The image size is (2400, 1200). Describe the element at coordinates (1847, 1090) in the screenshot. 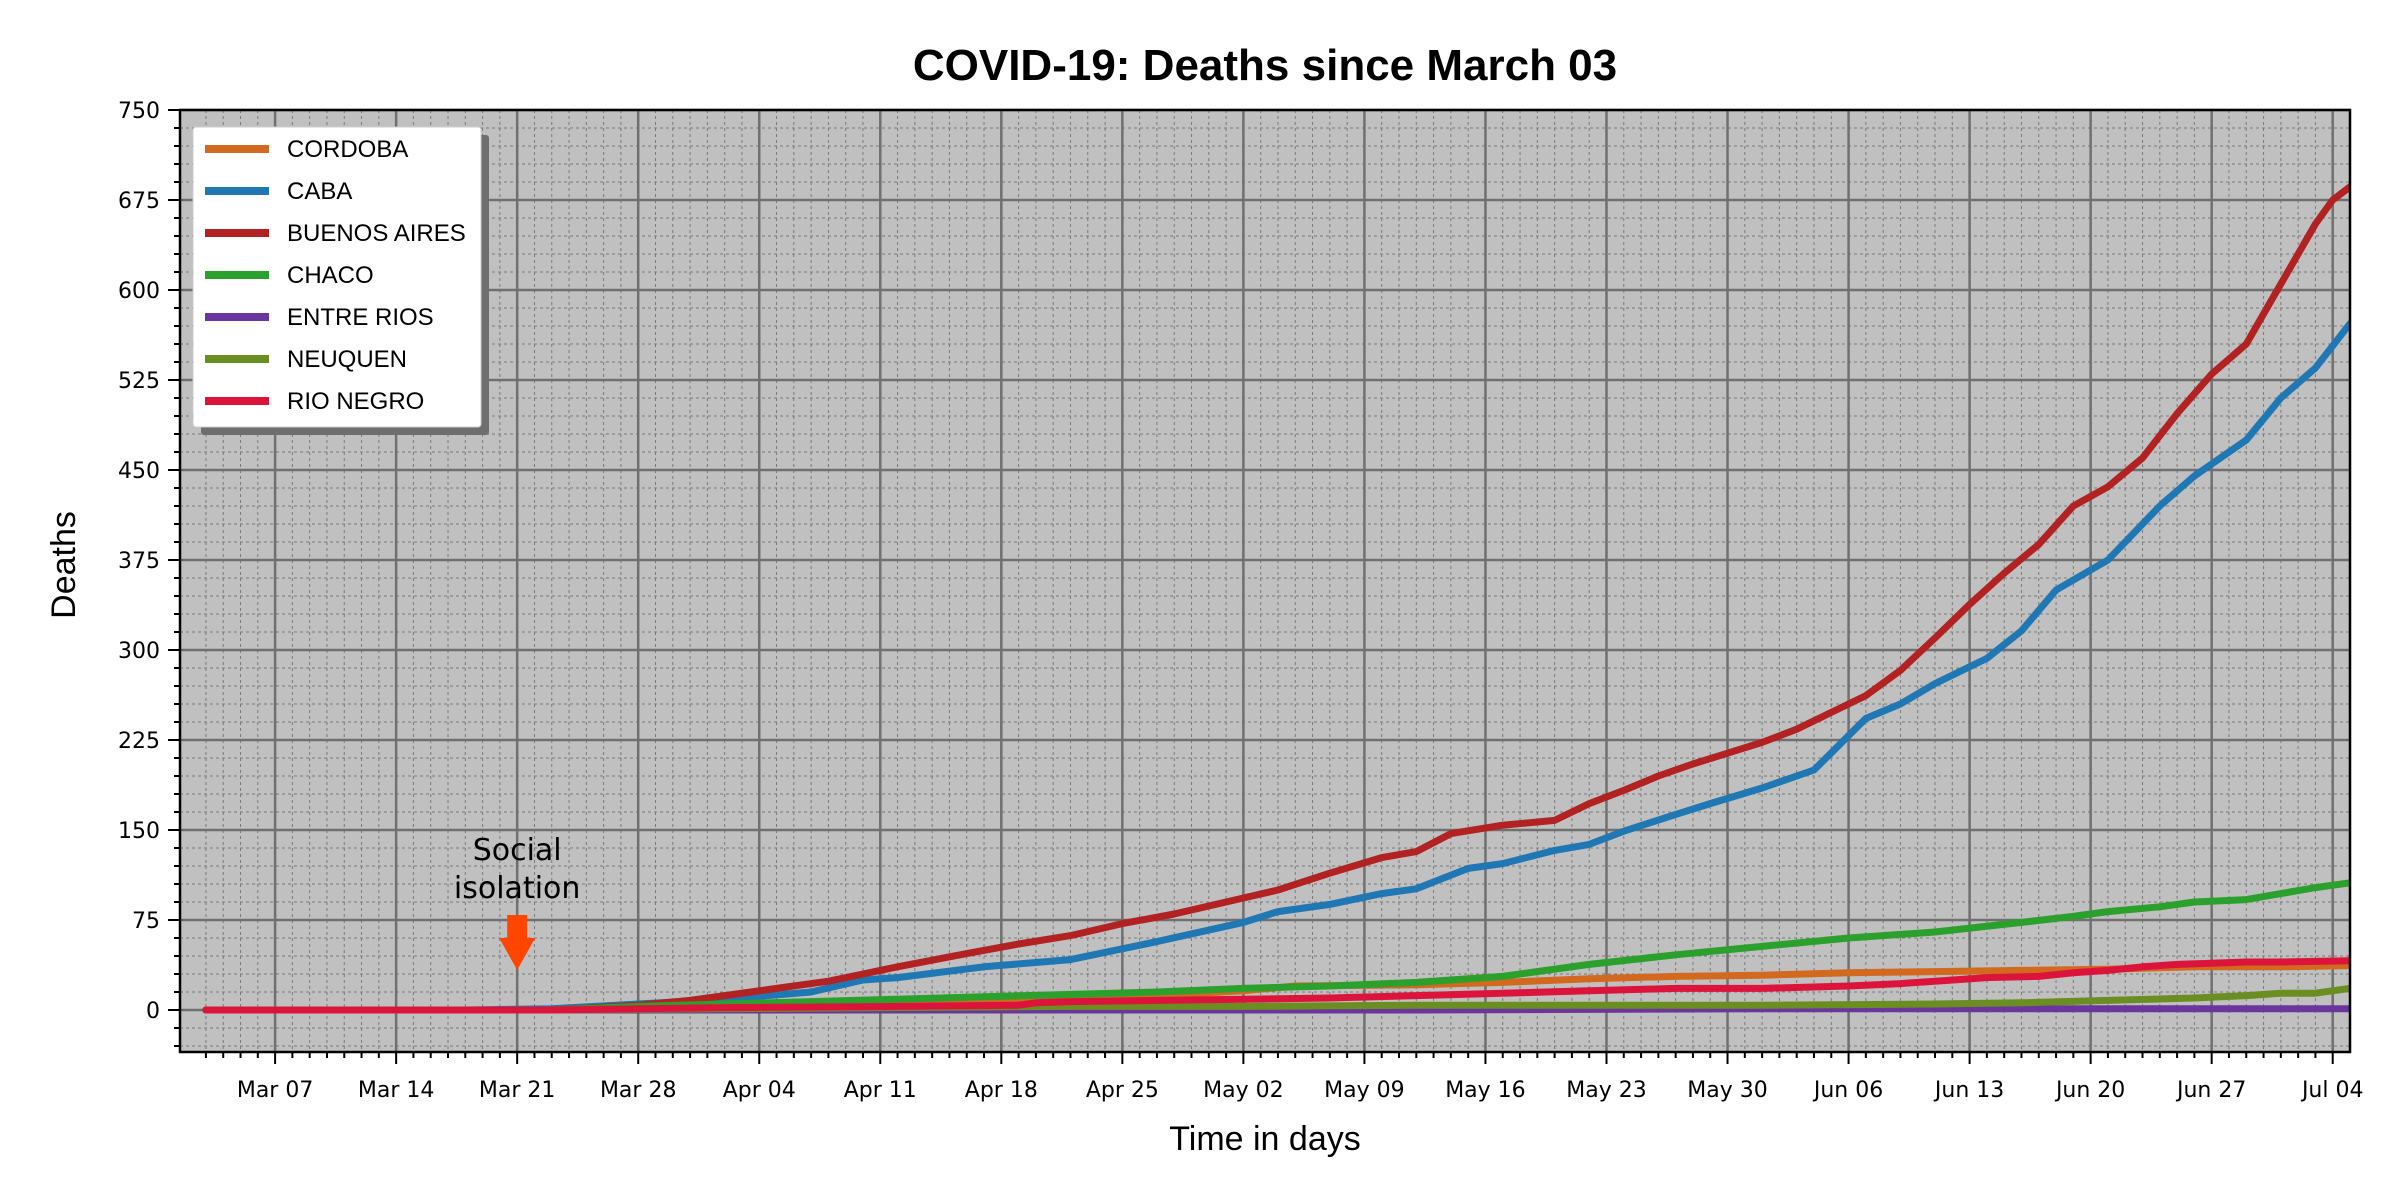

I see `x-tick-label: Jun 06` at that location.